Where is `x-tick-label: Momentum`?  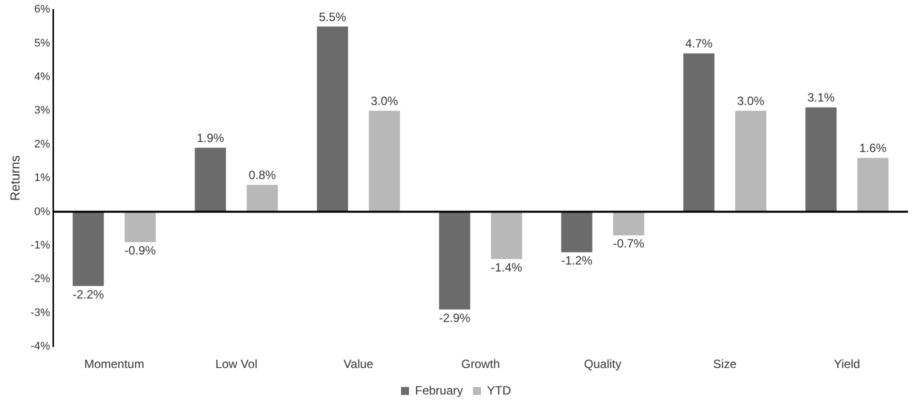
x-tick-label: Momentum is located at coordinates (114, 364).